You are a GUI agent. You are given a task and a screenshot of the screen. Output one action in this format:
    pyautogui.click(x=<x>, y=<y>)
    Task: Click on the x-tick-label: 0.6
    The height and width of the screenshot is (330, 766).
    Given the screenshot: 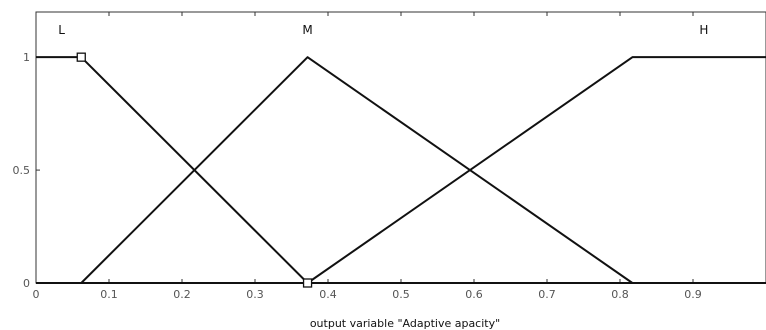 What is the action you would take?
    pyautogui.click(x=474, y=294)
    